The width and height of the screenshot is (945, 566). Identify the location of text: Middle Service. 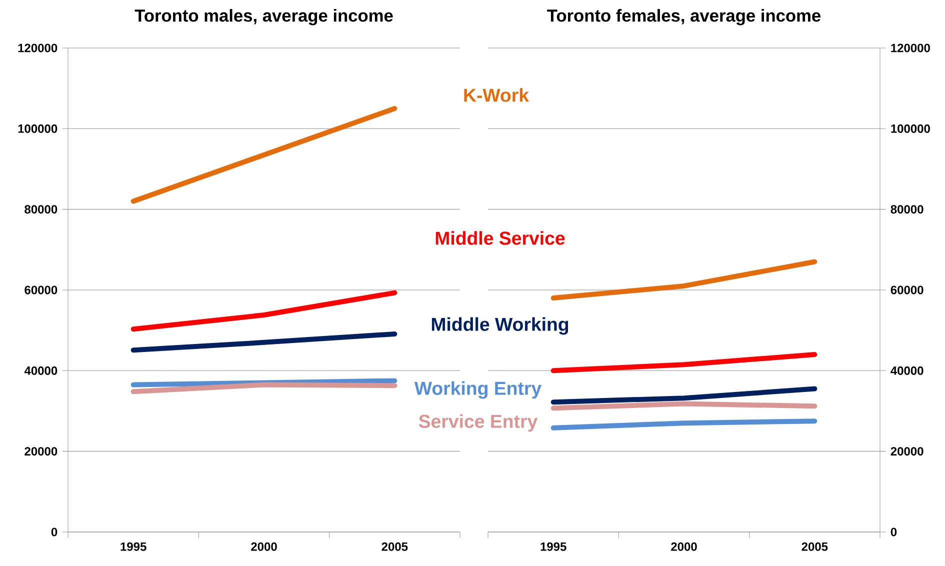
(500, 238).